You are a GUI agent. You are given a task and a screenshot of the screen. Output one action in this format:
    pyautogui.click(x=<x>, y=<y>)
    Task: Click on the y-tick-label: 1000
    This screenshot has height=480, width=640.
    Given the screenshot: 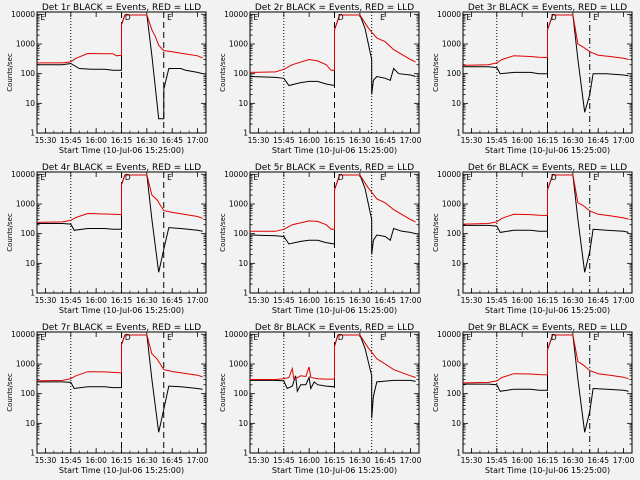 What is the action you would take?
    pyautogui.click(x=25, y=44)
    